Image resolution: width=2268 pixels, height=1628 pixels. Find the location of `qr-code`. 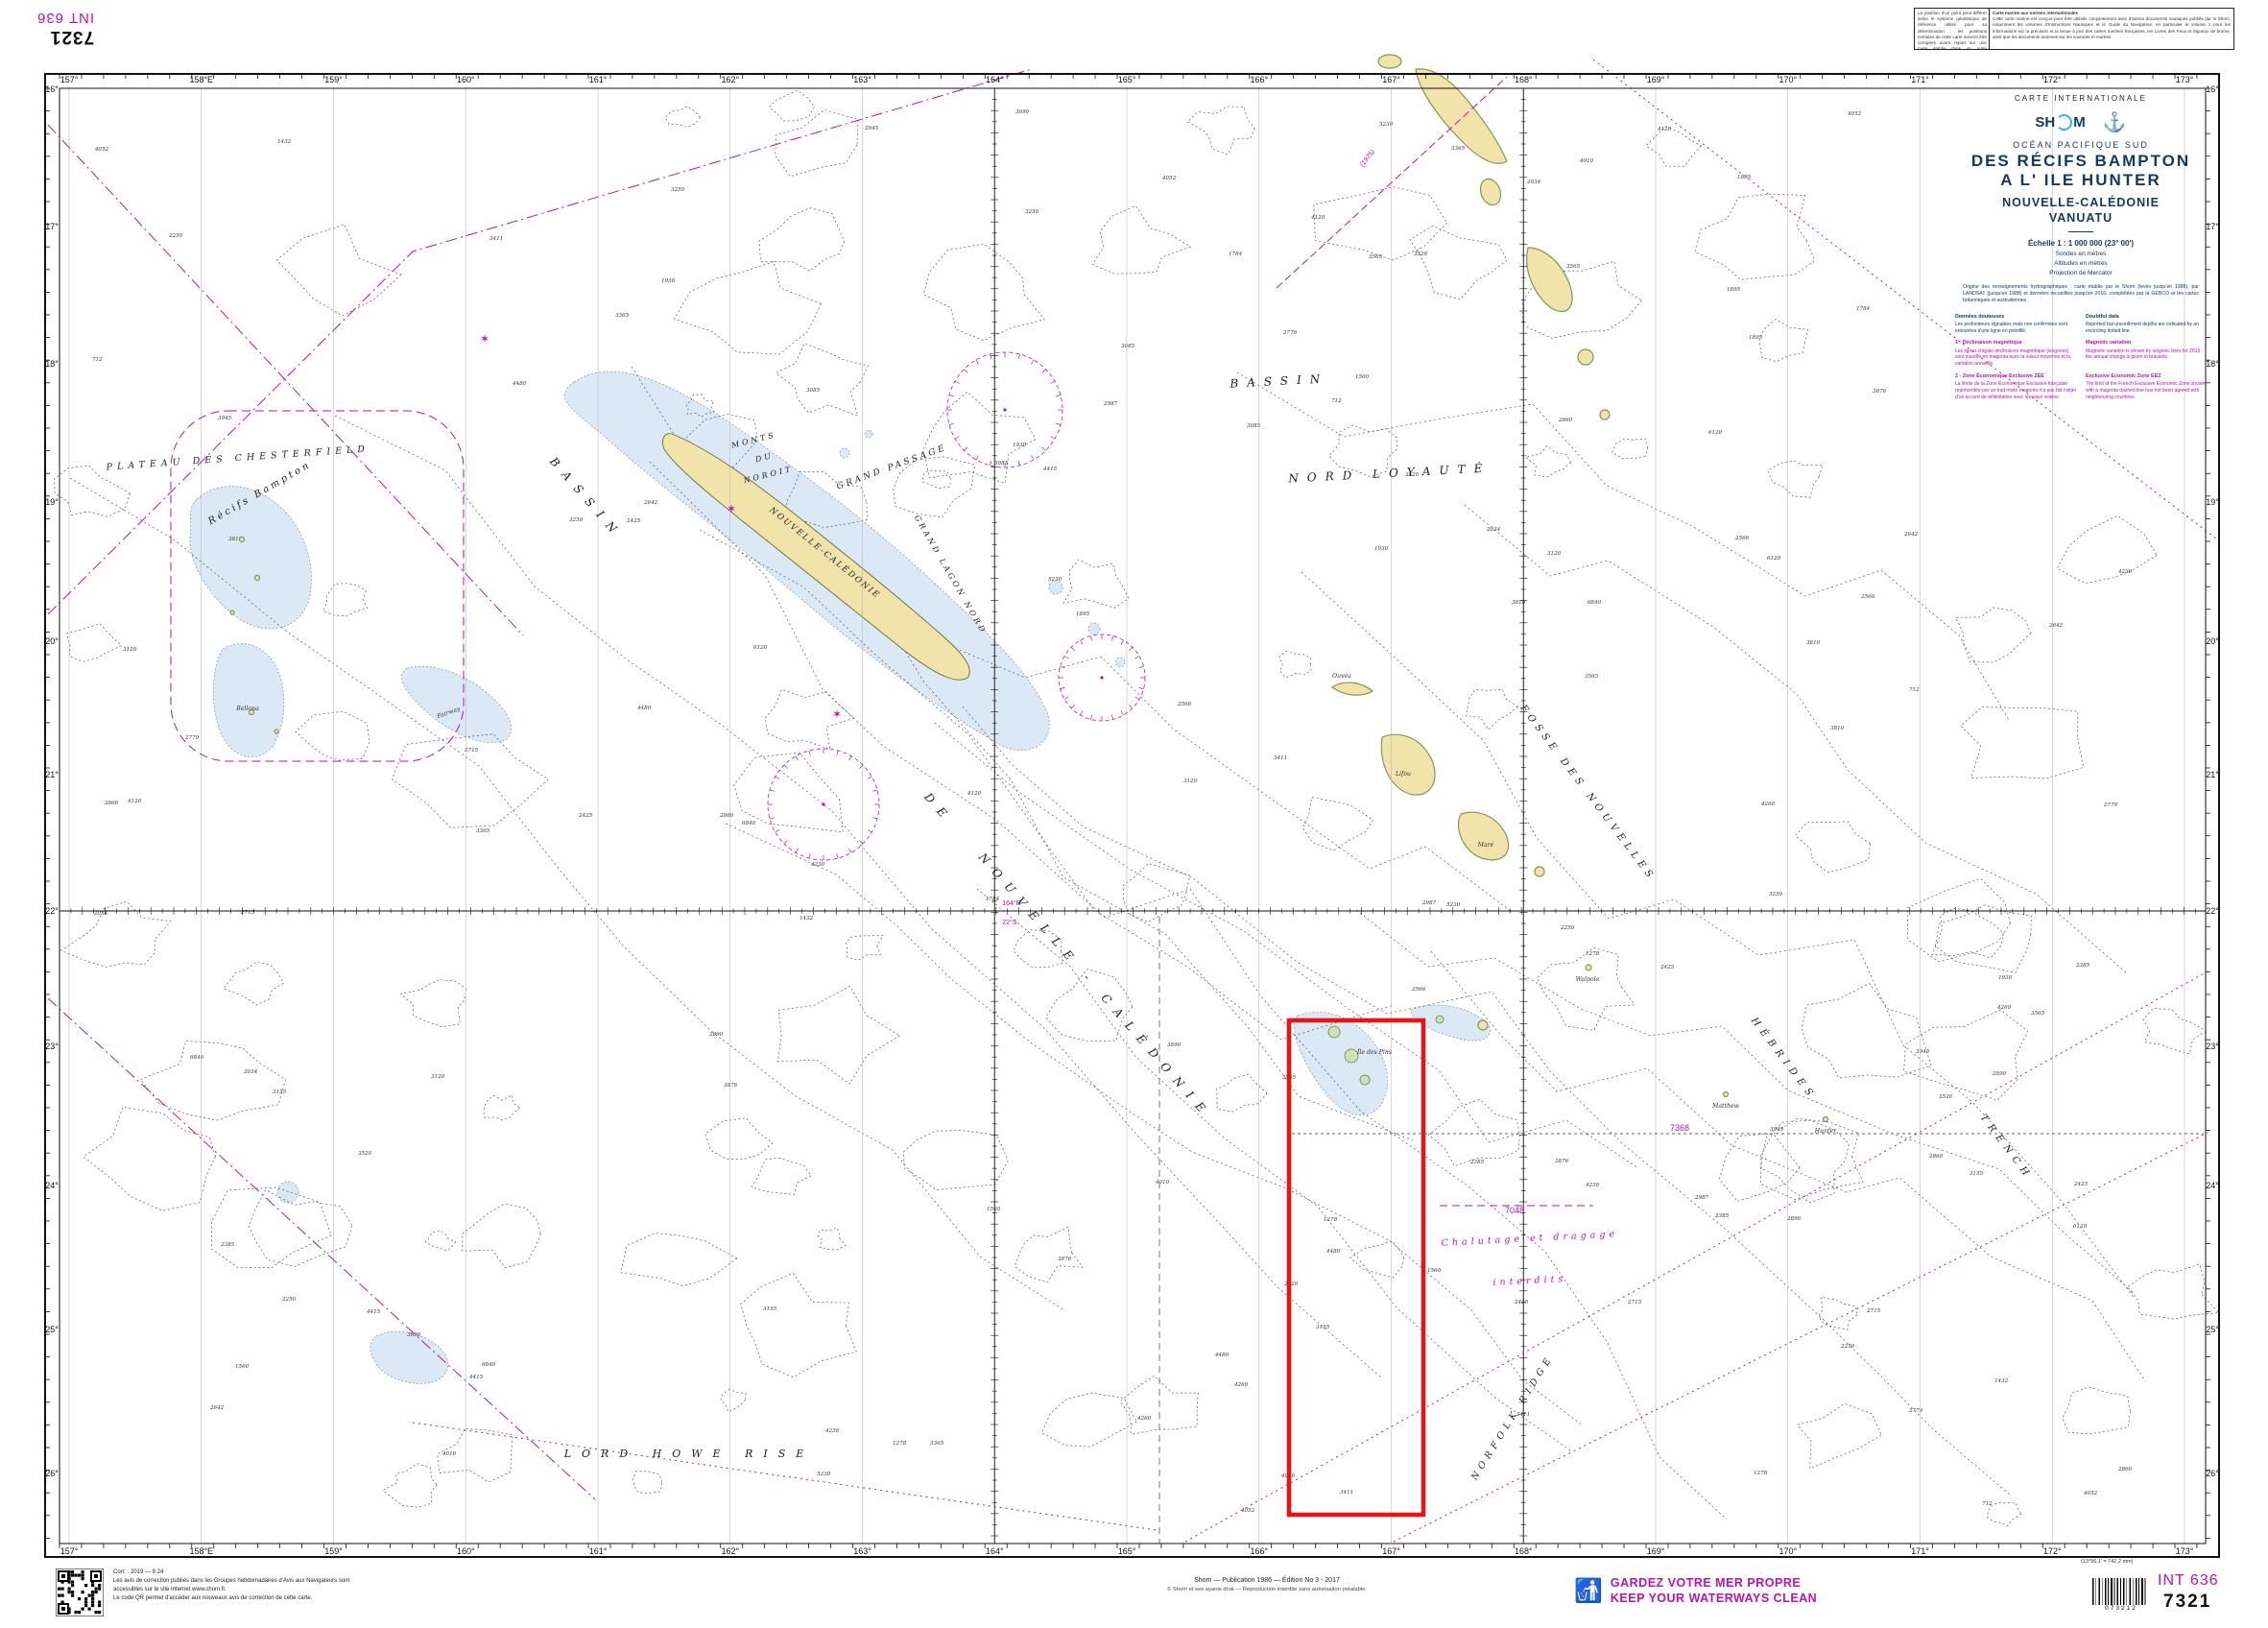

qr-code is located at coordinates (80, 1594).